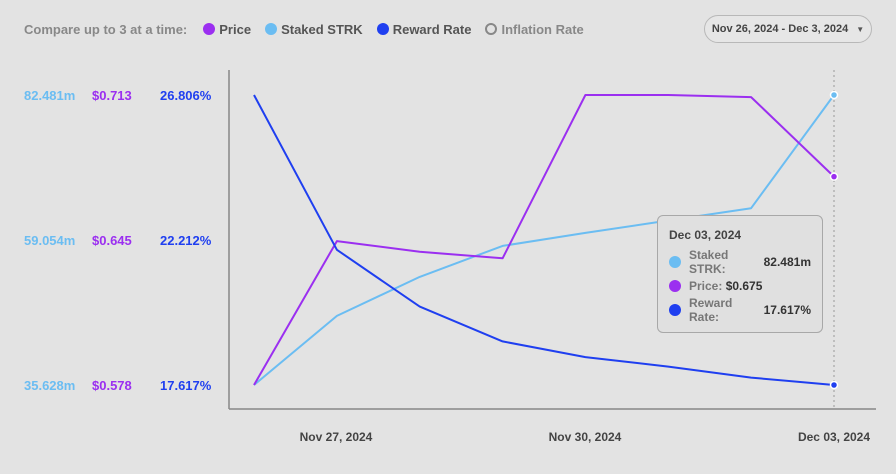 Image resolution: width=896 pixels, height=474 pixels. I want to click on price-tick-label: $0.713, so click(112, 95).